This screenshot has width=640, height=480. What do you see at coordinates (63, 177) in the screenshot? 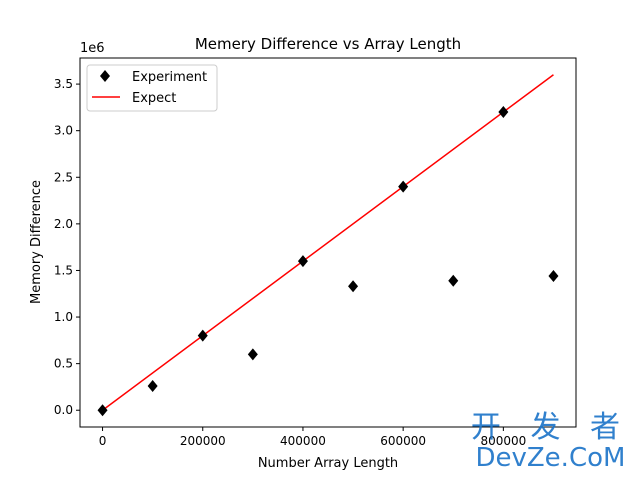
I see `y-tick-label: 2.5` at bounding box center [63, 177].